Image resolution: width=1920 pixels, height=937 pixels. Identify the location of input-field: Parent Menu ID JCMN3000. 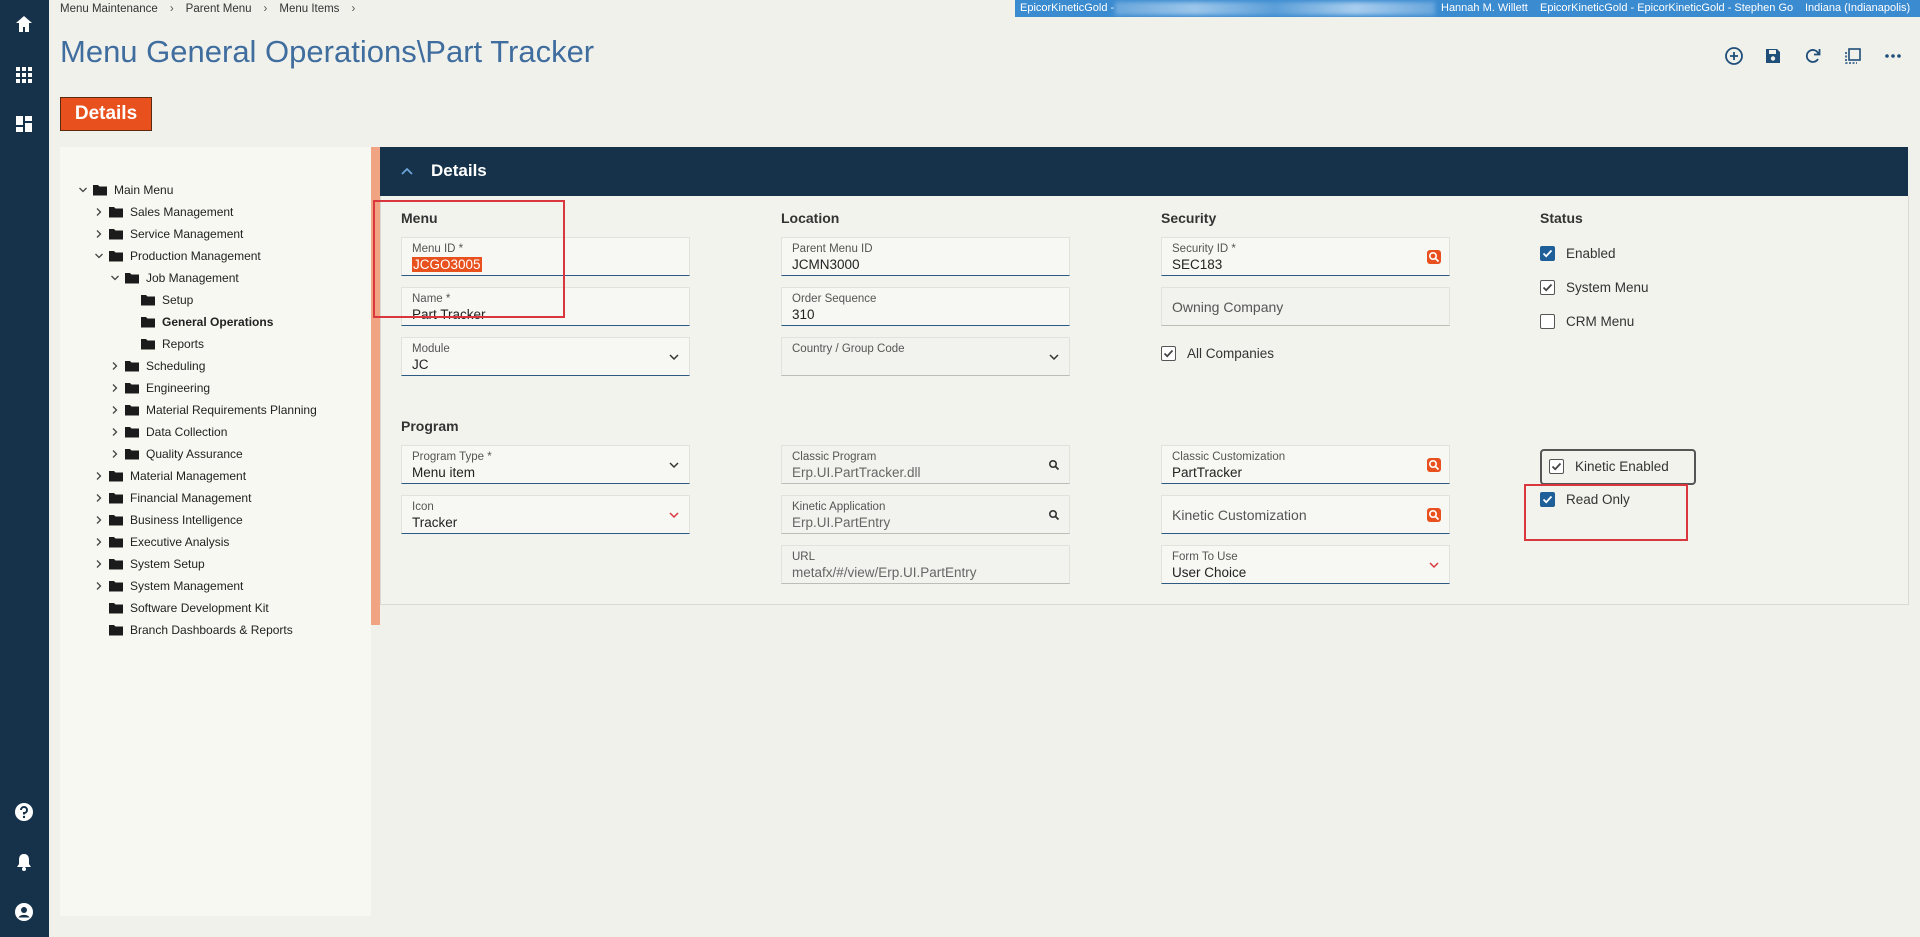
(925, 256).